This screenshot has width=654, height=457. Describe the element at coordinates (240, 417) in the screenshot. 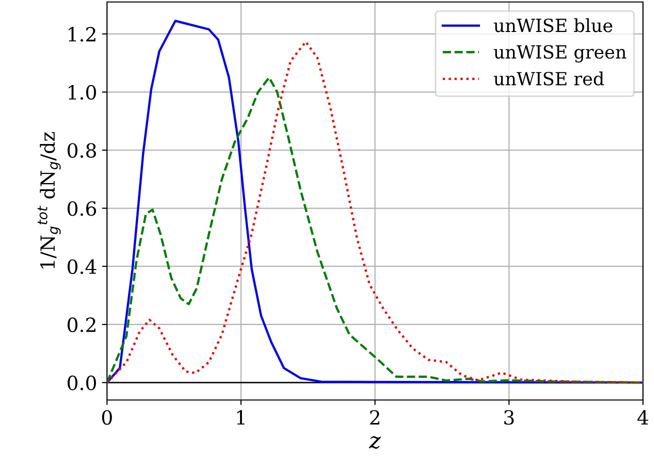

I see `x-tick-label: 1` at that location.